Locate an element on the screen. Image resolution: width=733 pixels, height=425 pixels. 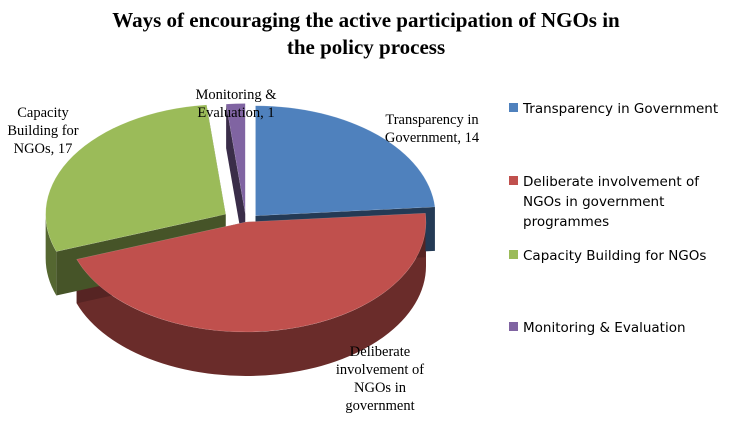
slice-side-capacity-building-for-ngos is located at coordinates (51, 255).